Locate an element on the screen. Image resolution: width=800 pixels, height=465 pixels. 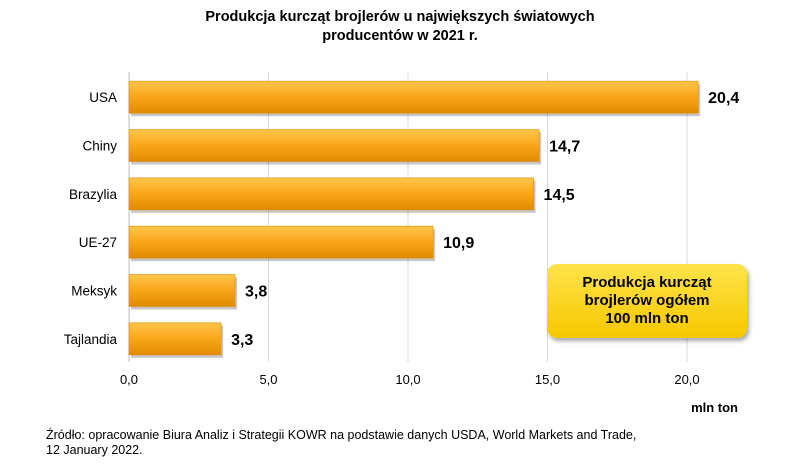
callout-line-1: Produkcja kurcząt is located at coordinates (647, 282).